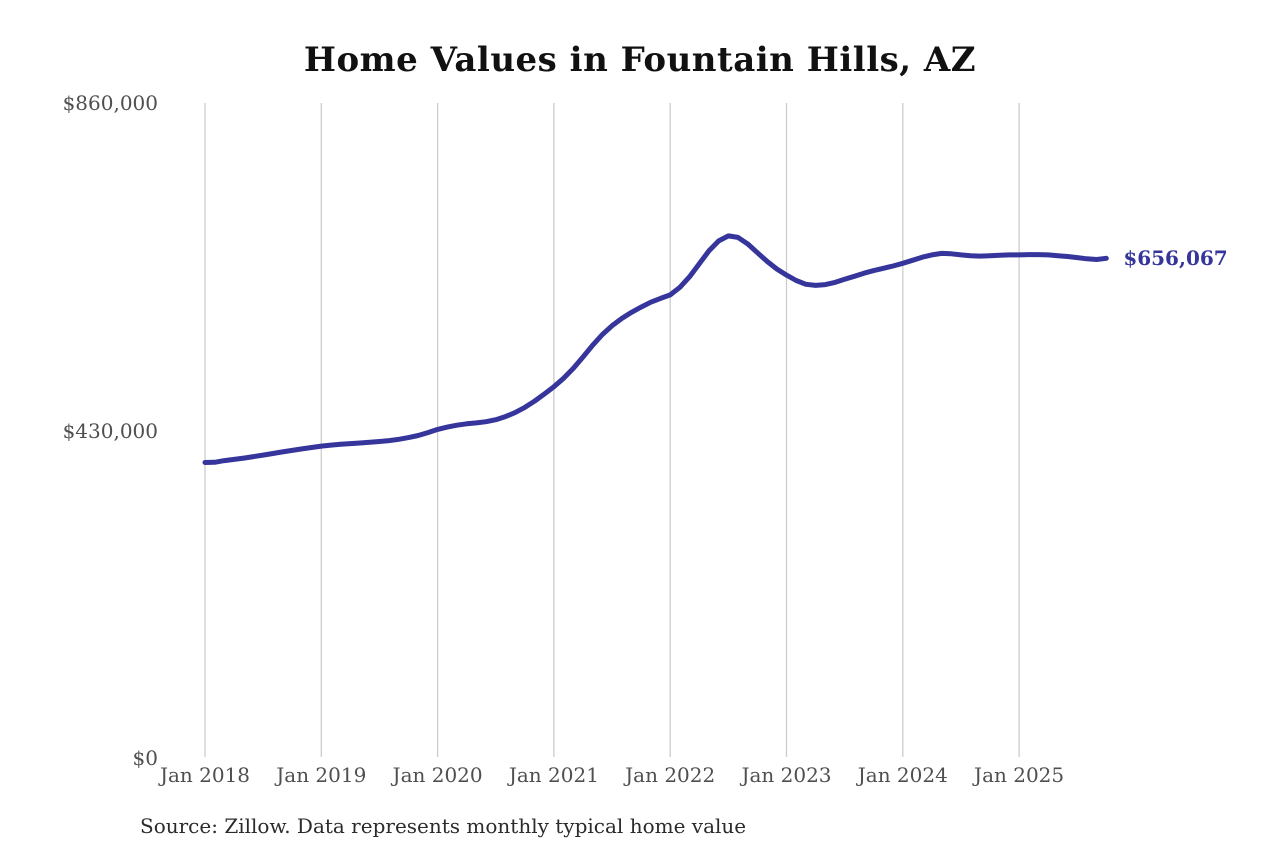 This screenshot has height=853, width=1280. I want to click on x-tick-label: Jan 2024, so click(902, 775).